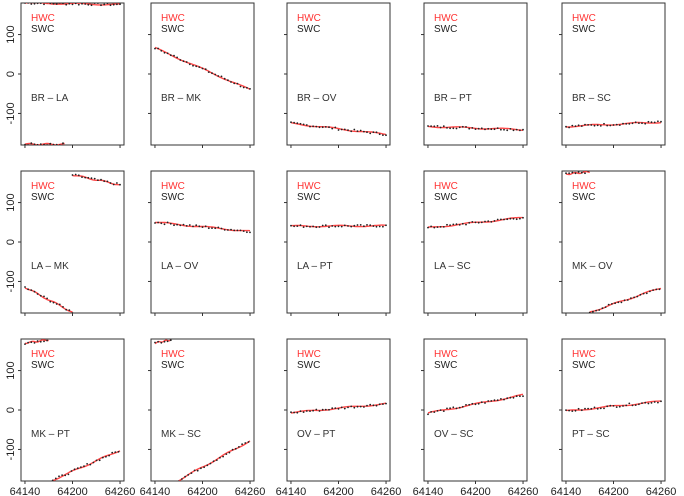 This screenshot has width=684, height=496. I want to click on pair-label: OV – PT, so click(316, 434).